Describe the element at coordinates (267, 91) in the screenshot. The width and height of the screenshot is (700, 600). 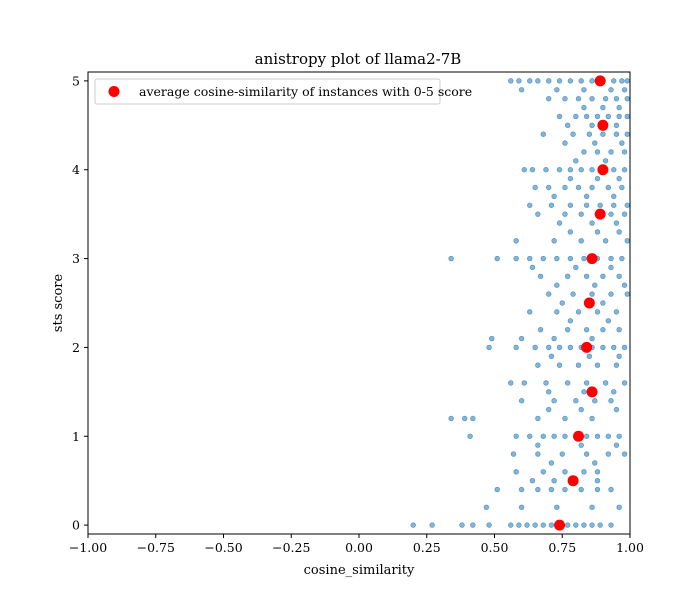
I see `legend-box` at that location.